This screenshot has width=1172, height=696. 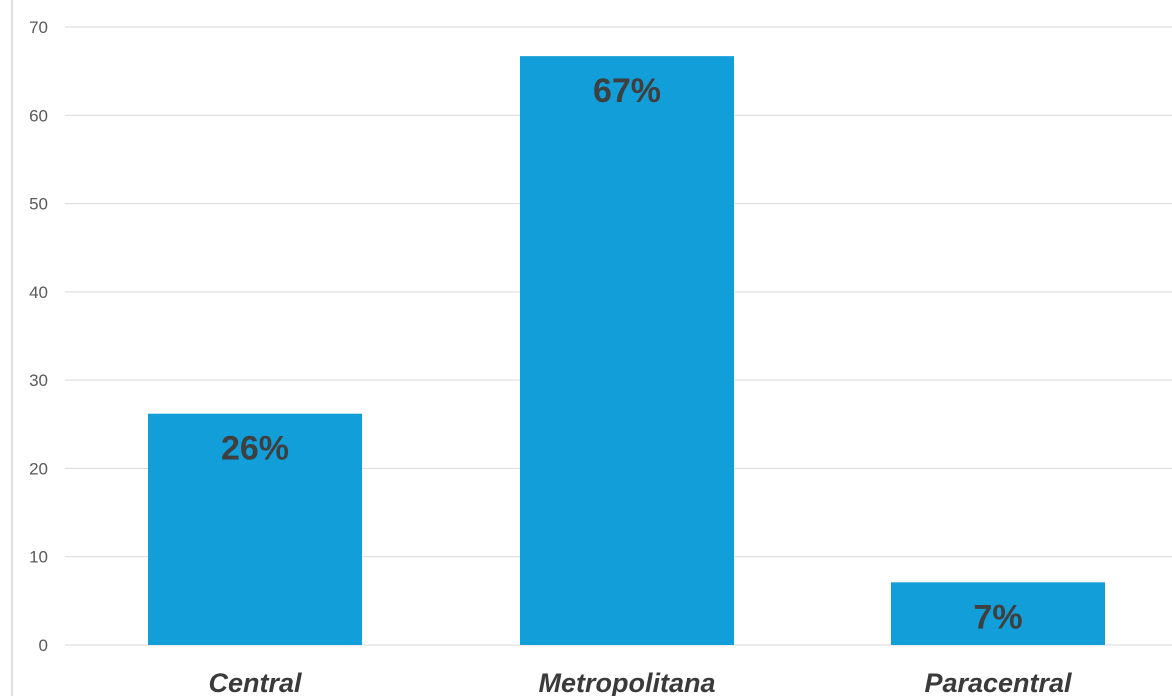 What do you see at coordinates (998, 682) in the screenshot?
I see `category-label: Paracentral` at bounding box center [998, 682].